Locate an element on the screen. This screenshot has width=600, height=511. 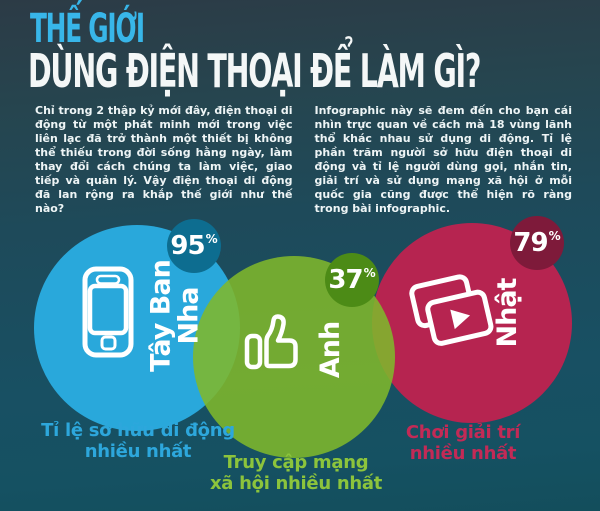
country-label-spain: Tây Ban Nha is located at coordinates (174, 316).